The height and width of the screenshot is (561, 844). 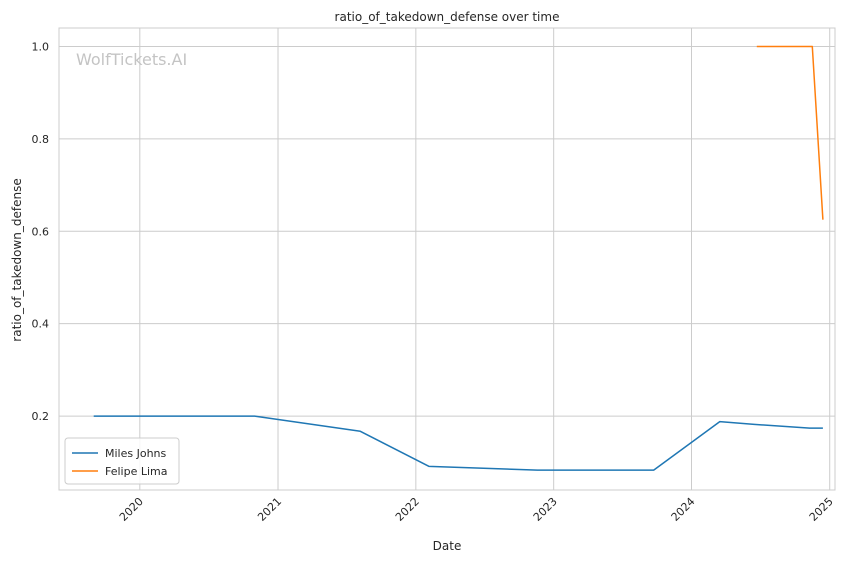 I want to click on series-felipe-lima, so click(x=790, y=133).